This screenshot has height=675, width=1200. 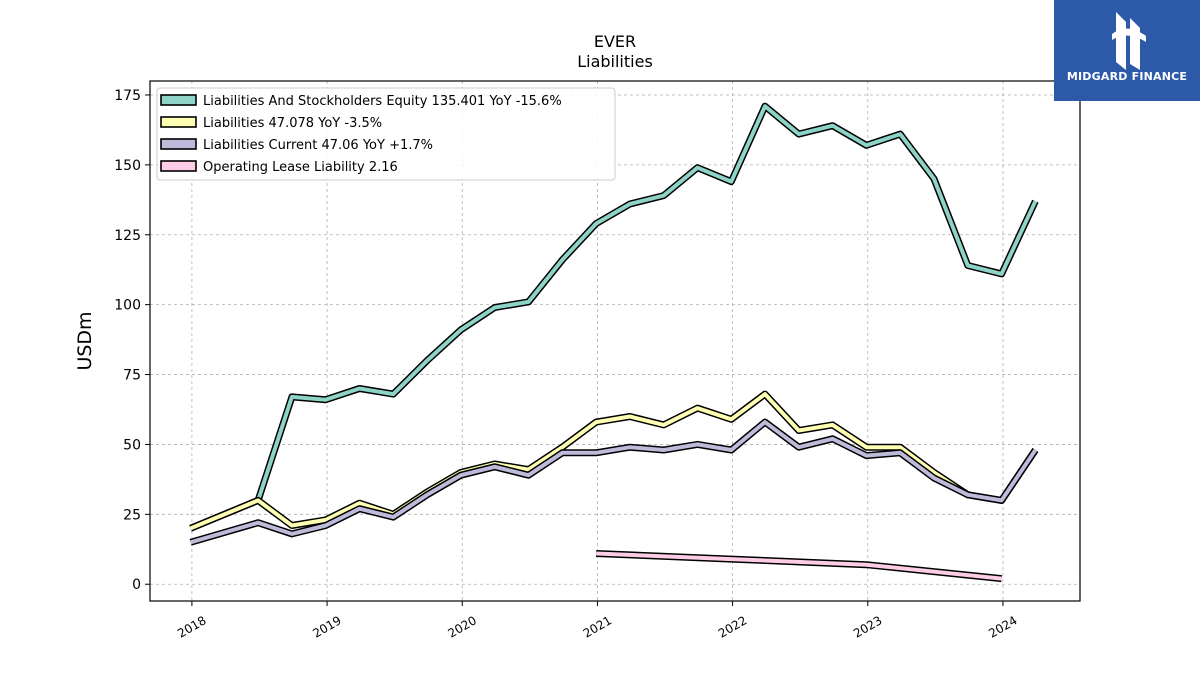 What do you see at coordinates (1002, 626) in the screenshot?
I see `x-tick-label: 2024` at bounding box center [1002, 626].